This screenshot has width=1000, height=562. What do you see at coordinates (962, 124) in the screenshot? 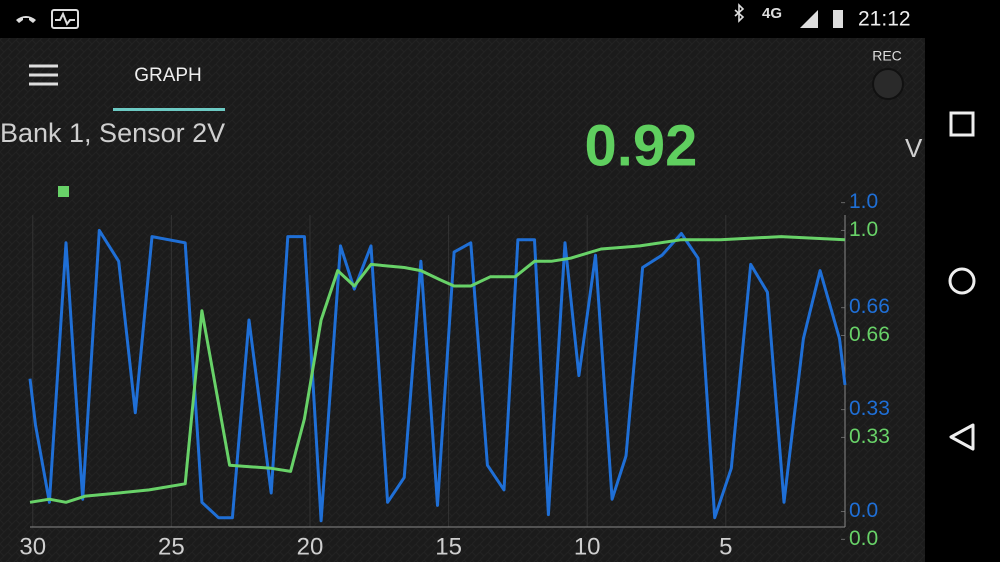
I see `recents-button` at bounding box center [962, 124].